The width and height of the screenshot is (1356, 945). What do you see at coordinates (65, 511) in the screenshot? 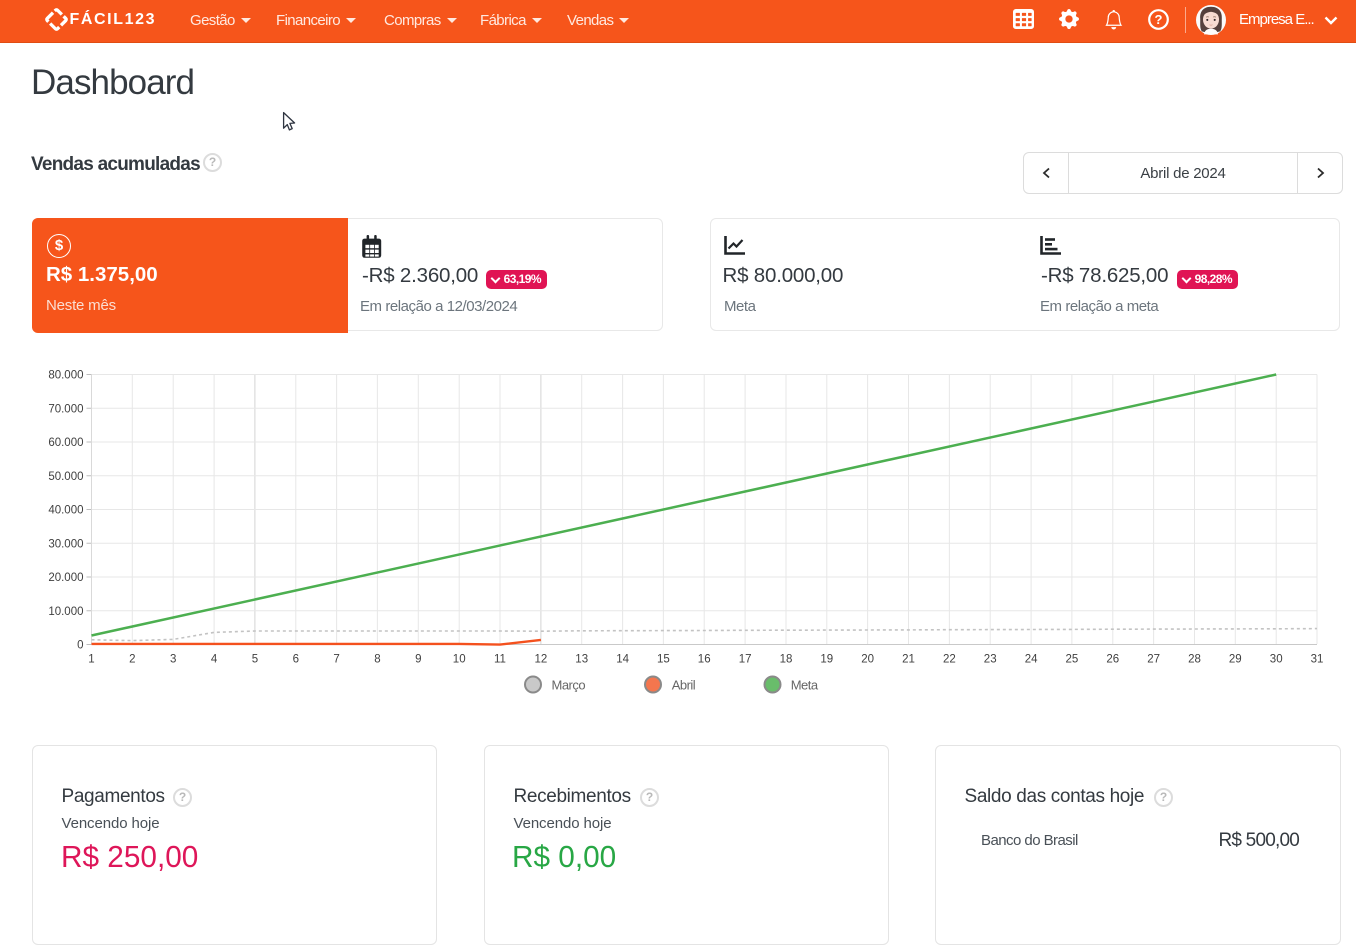
I see `svg-text: 40.000` at bounding box center [65, 511].